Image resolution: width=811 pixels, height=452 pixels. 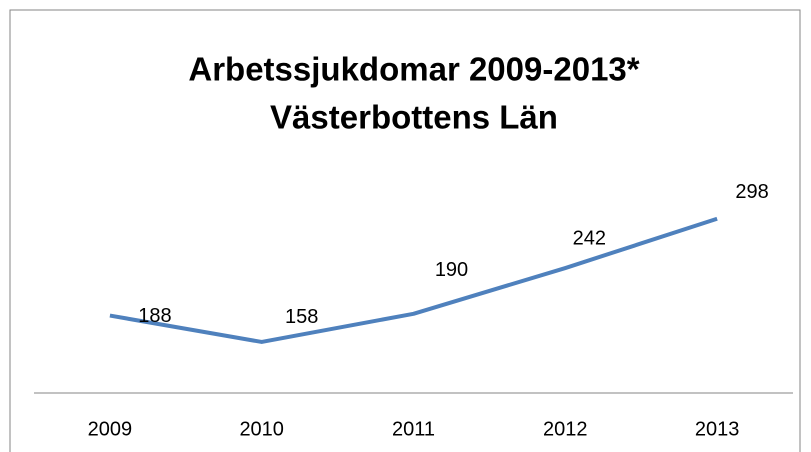 What do you see at coordinates (301, 317) in the screenshot?
I see `data-label: 158` at bounding box center [301, 317].